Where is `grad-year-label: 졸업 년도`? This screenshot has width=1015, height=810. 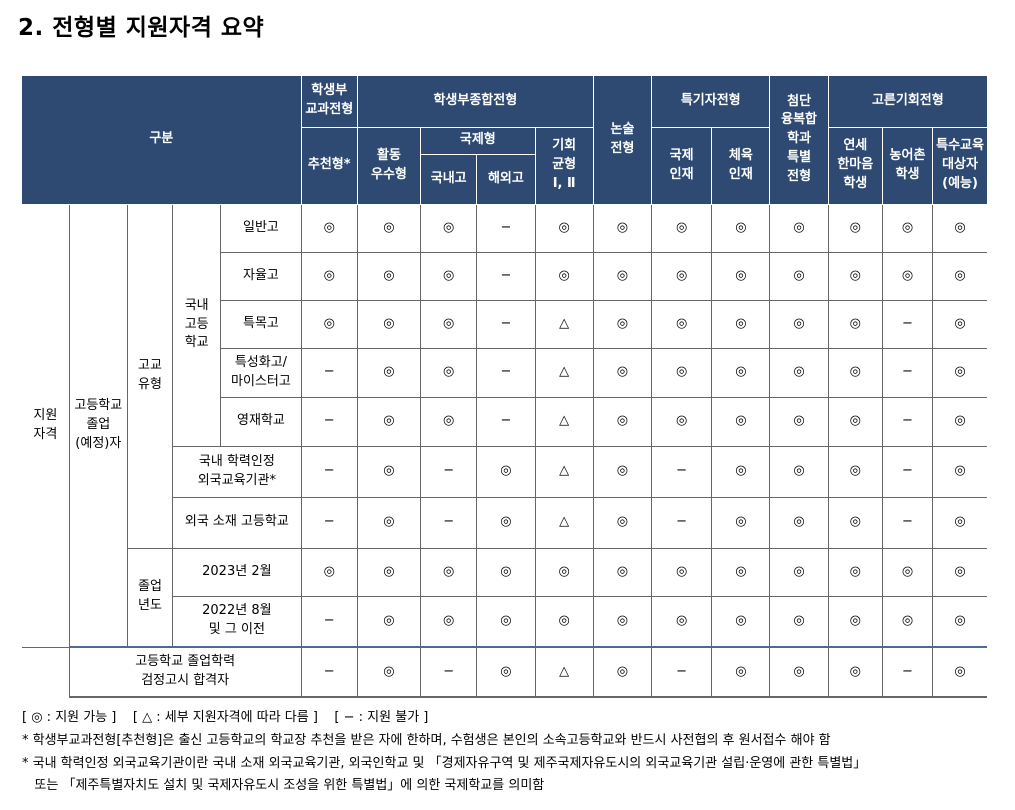
grad-year-label: 졸업 년도 is located at coordinates (150, 597).